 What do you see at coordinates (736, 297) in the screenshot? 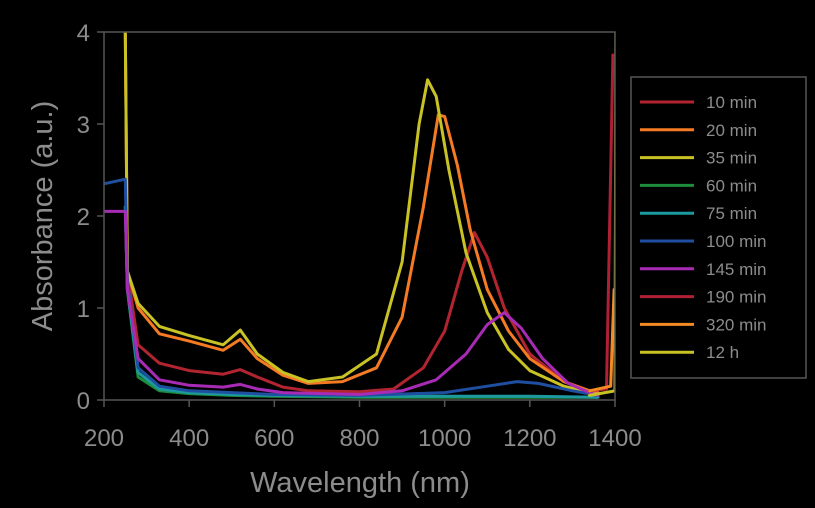
I see `legend-label-190-min: 190 min` at bounding box center [736, 297].